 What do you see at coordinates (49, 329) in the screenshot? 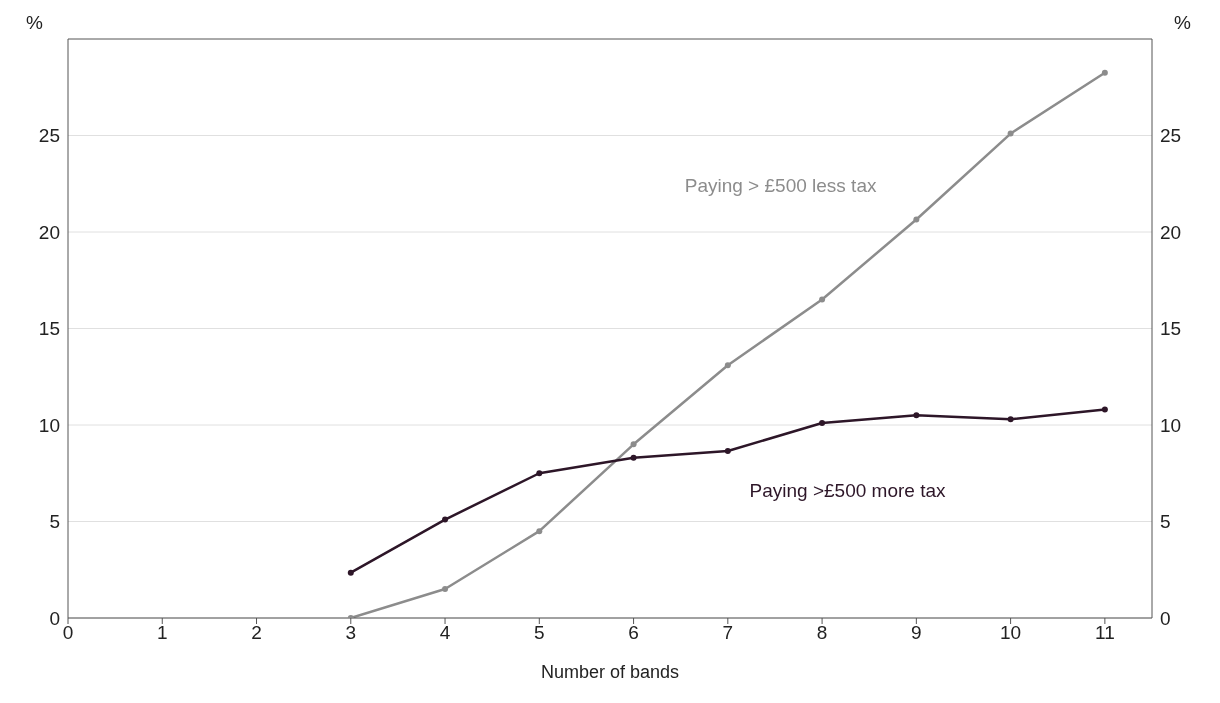
I see `y-tick-label: 15` at bounding box center [49, 329].